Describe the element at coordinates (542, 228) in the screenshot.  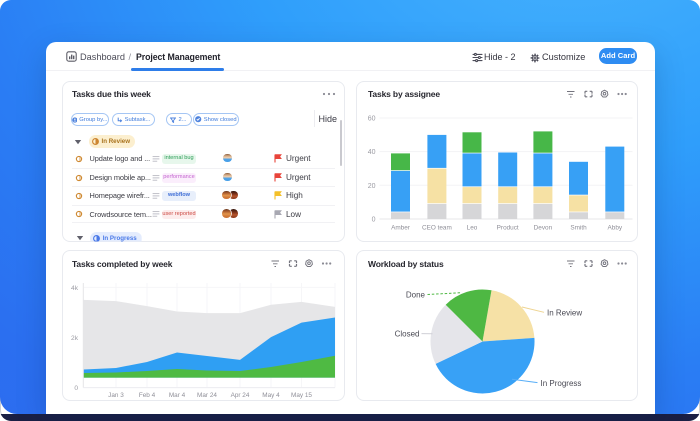
I see `svg-text: Devon` at that location.